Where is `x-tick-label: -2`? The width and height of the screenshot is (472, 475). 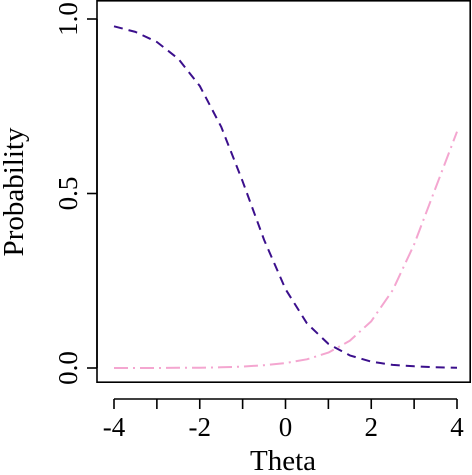
x-tick-label: -2 is located at coordinates (200, 427).